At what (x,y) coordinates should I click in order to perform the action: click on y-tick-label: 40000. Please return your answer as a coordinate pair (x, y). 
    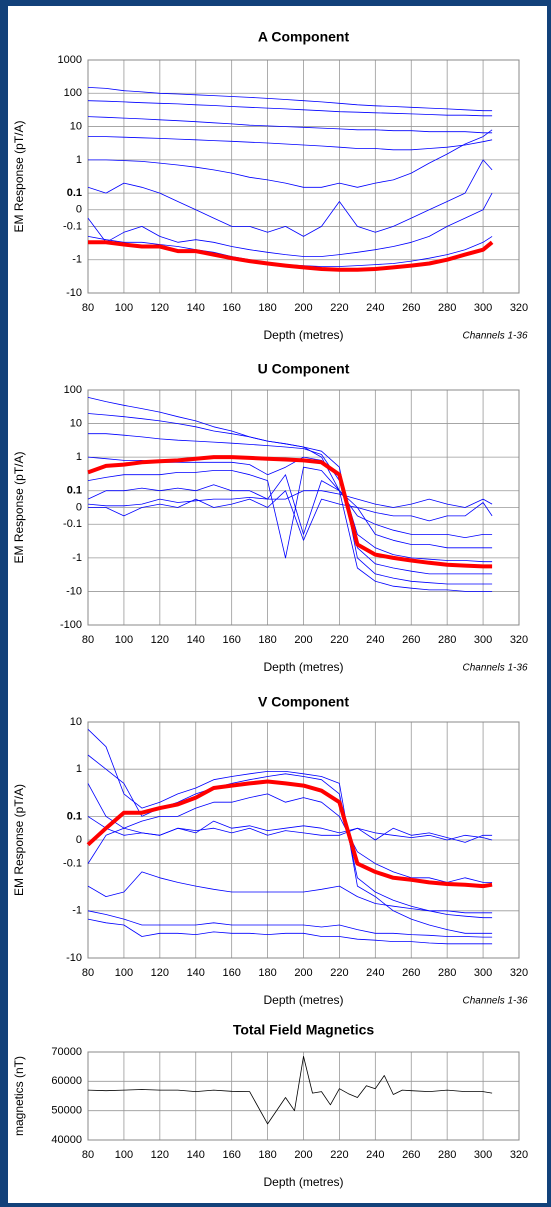
    Looking at the image, I should click on (66, 1140).